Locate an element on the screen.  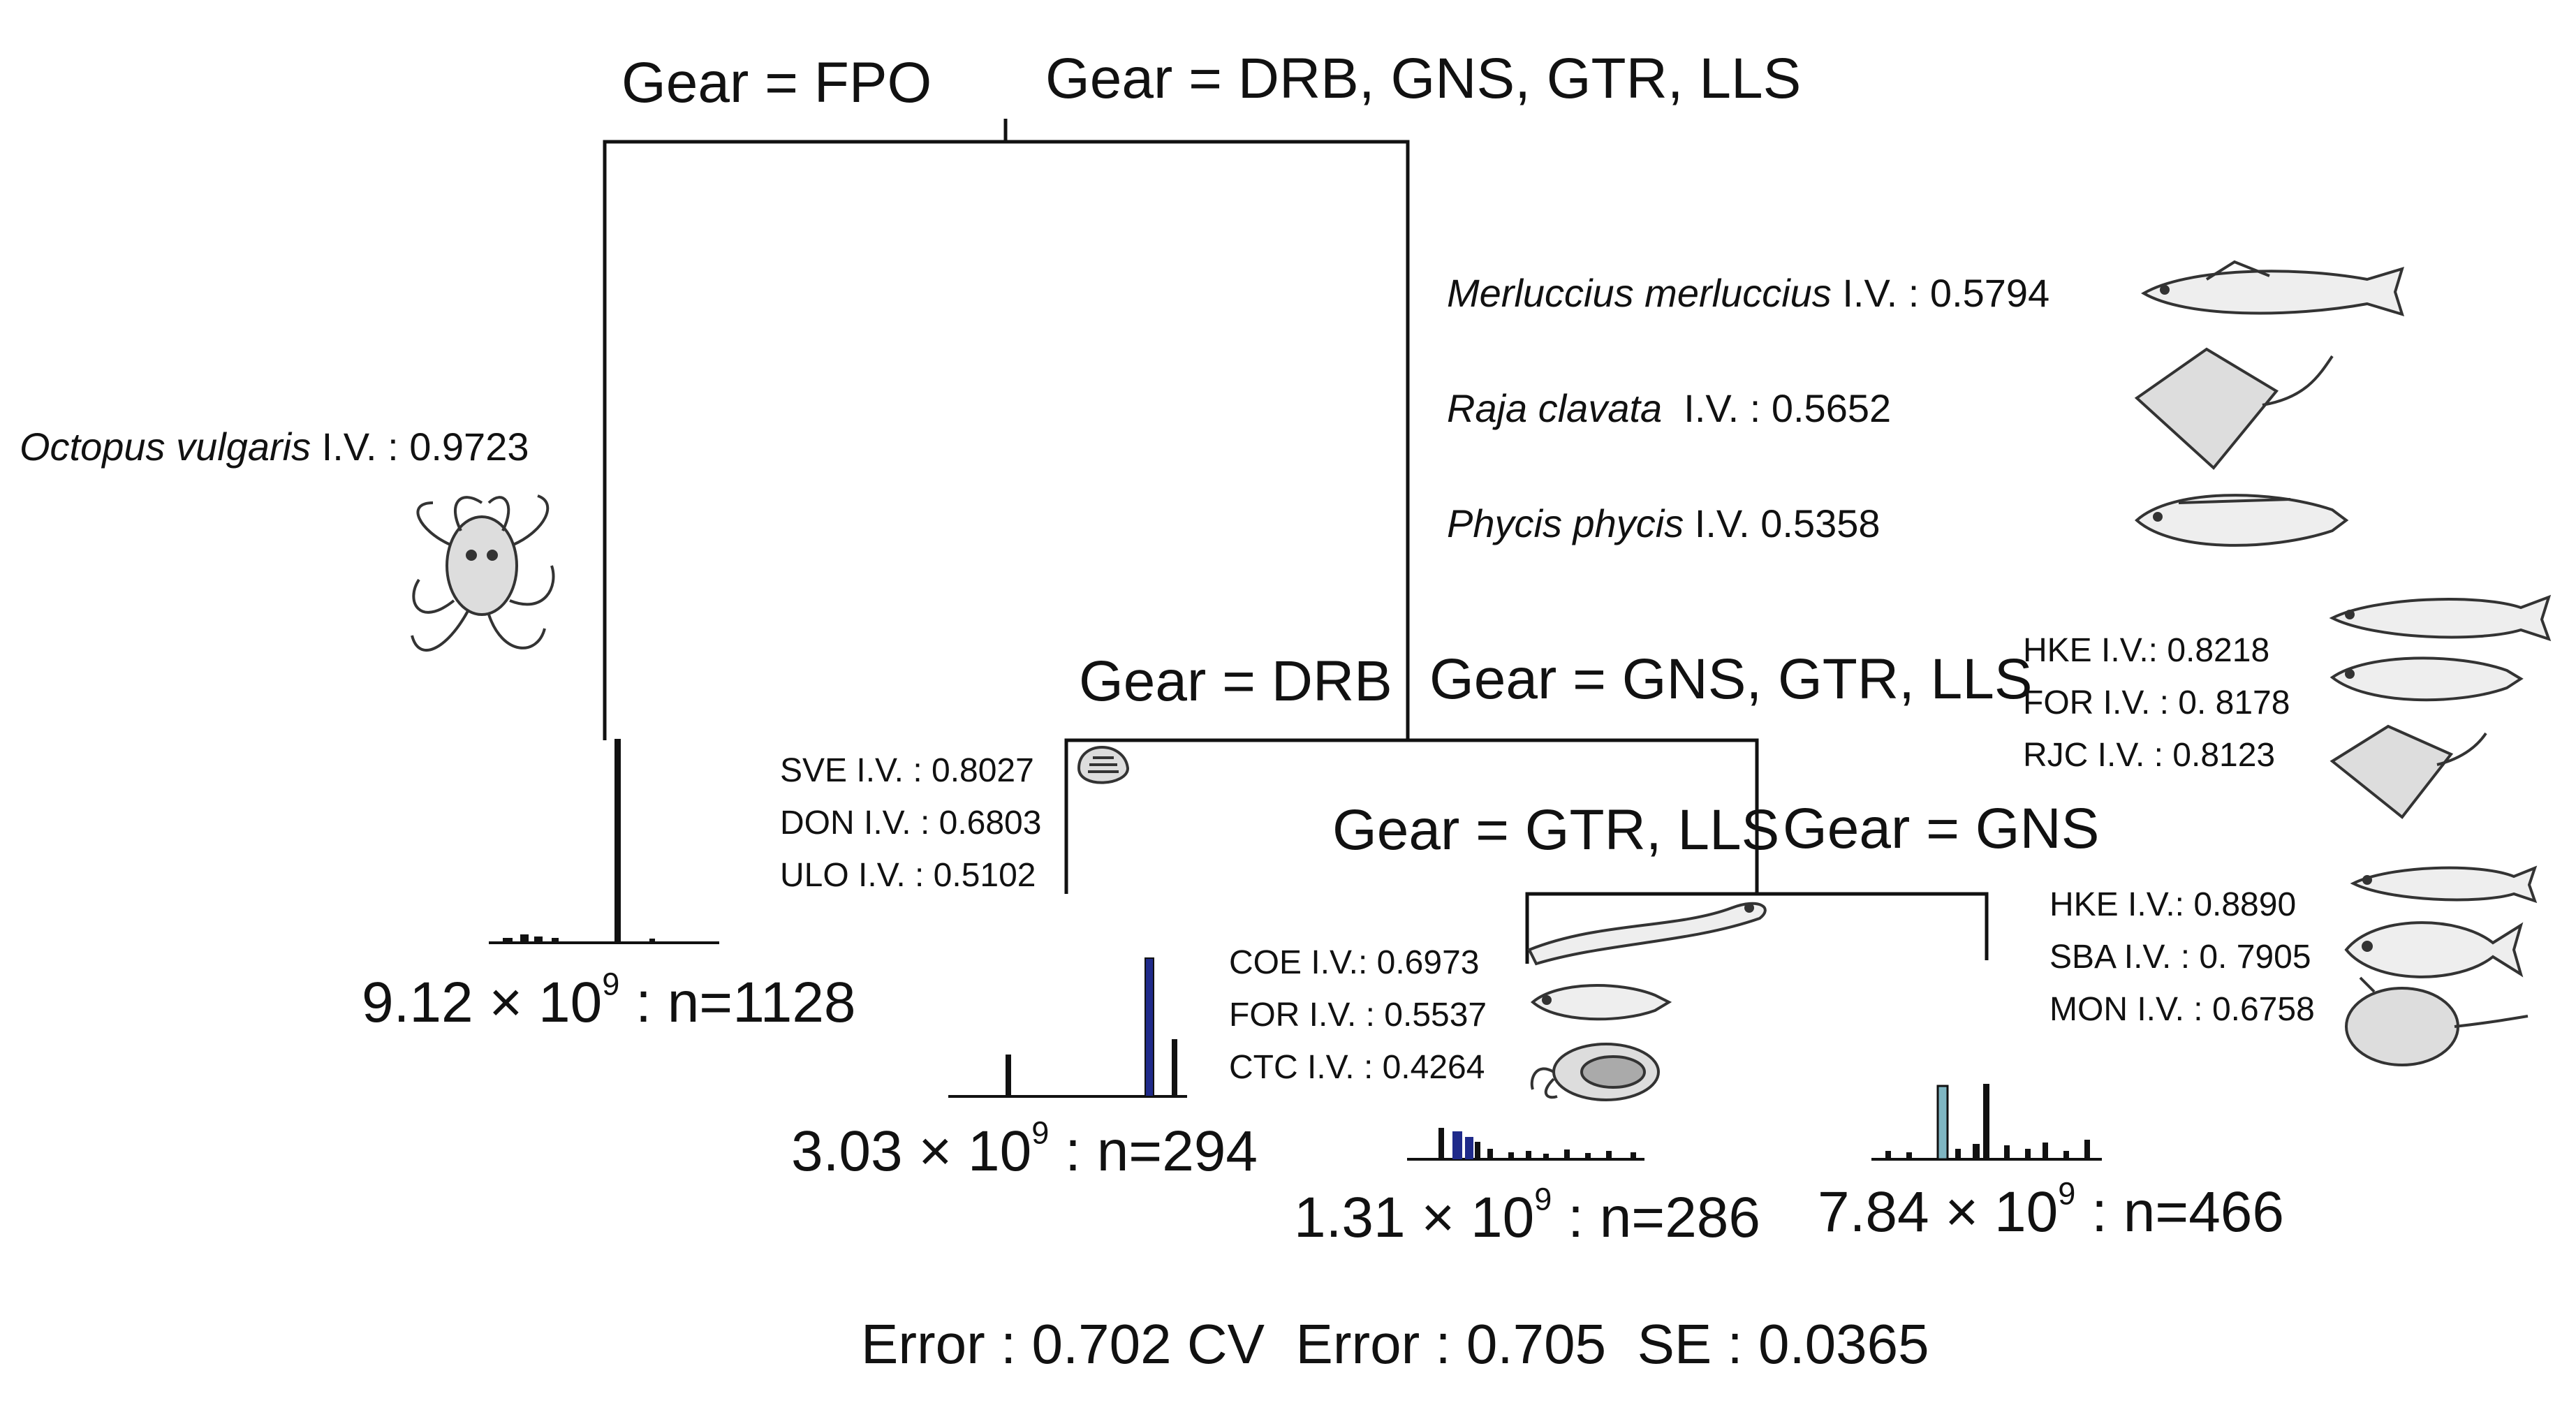
gns-gtr-lls-indicator-3: RJC I.V. : 0.8123 is located at coordinates (2149, 755).